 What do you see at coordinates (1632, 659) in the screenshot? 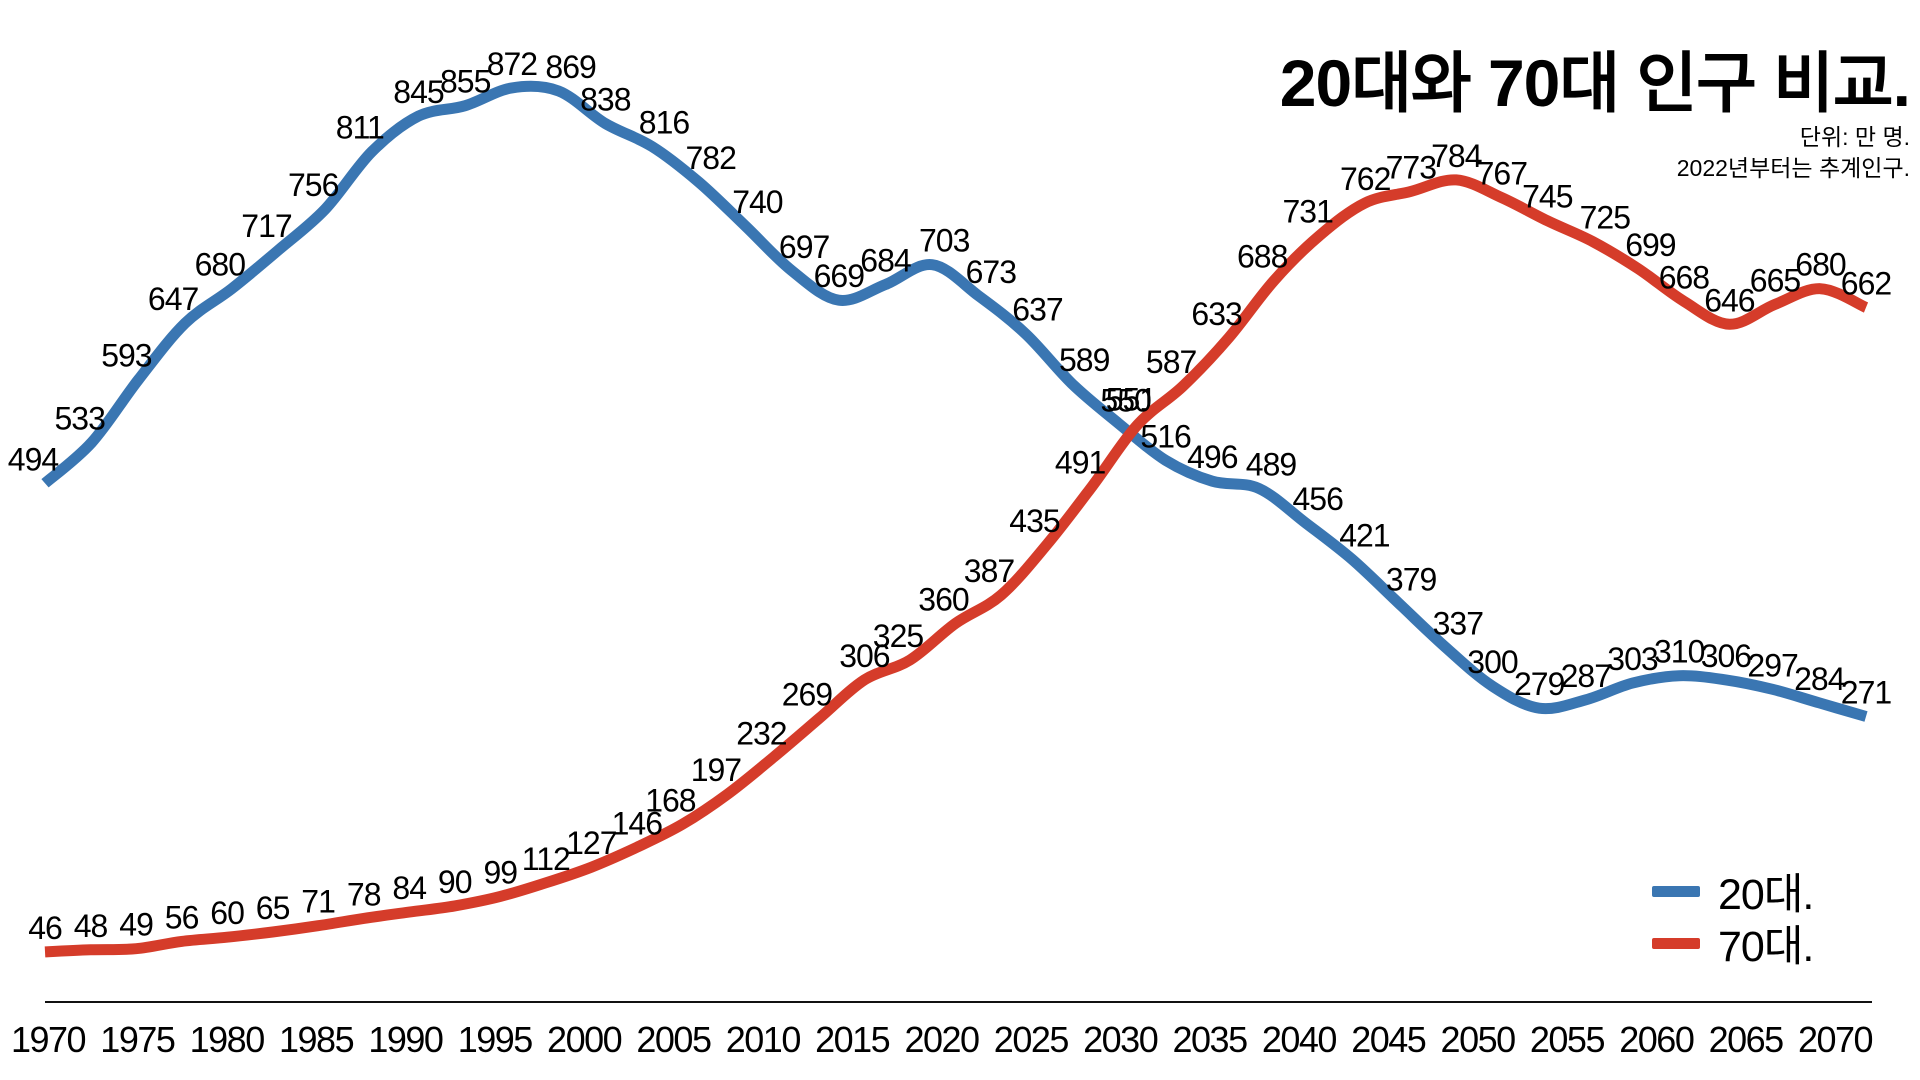
I see `value-label: 303` at bounding box center [1632, 659].